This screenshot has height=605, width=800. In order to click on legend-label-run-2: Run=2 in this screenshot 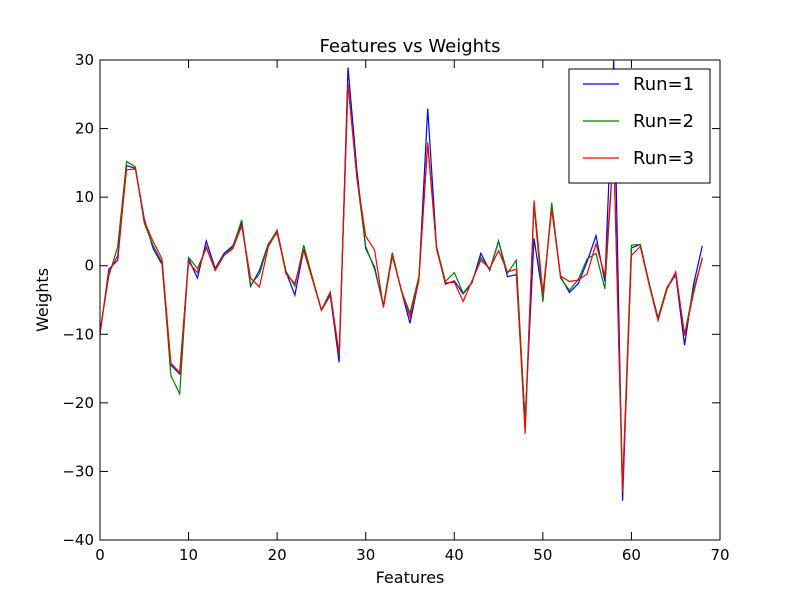, I will do `click(663, 121)`.